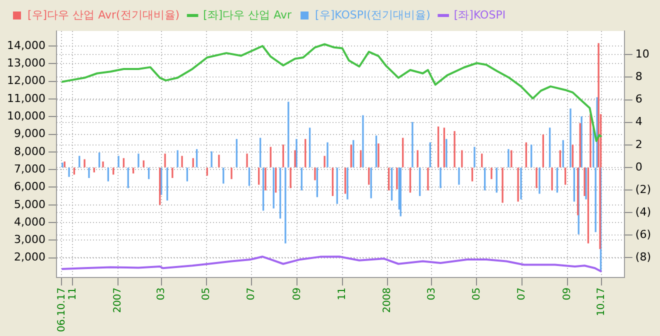 Image resolution: width=660 pixels, height=336 pixels. What do you see at coordinates (26, 81) in the screenshot?
I see `y-tick-label: 12,000` at bounding box center [26, 81].